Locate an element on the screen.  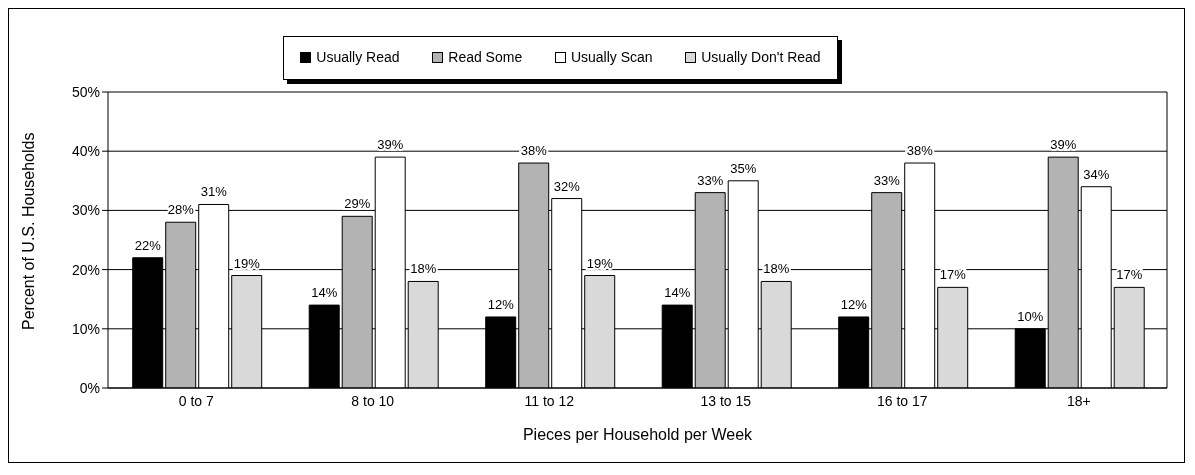
x-tick-label: 18+ is located at coordinates (1078, 400).